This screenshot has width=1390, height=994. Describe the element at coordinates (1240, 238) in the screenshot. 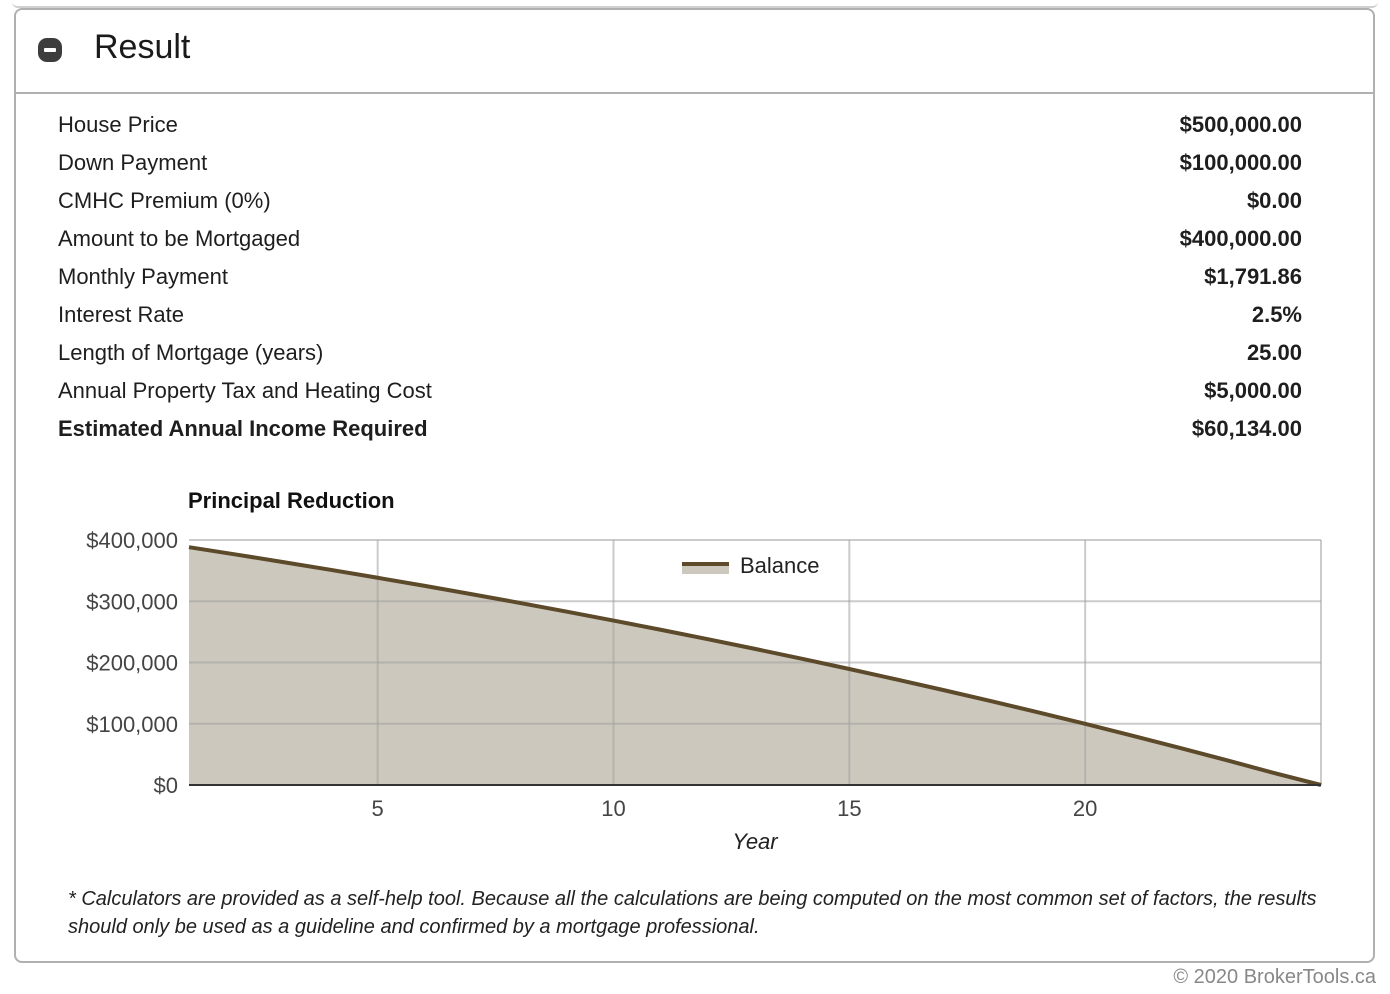

I see `row-value: $400,000.00` at that location.